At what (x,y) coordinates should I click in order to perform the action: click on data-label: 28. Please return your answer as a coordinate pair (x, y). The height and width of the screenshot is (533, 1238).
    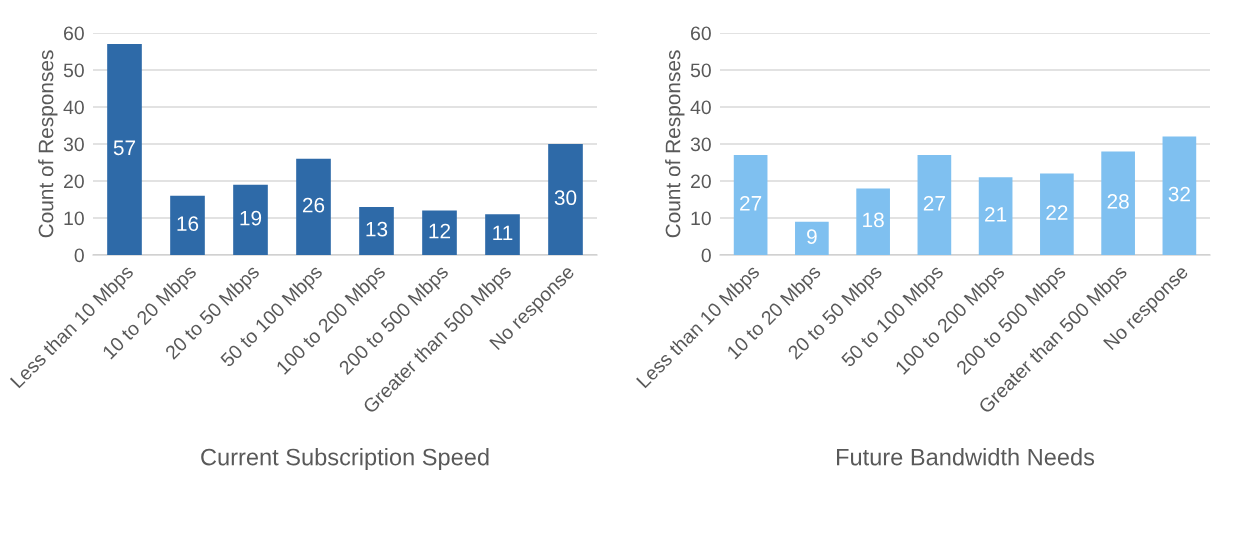
    Looking at the image, I should click on (1118, 201).